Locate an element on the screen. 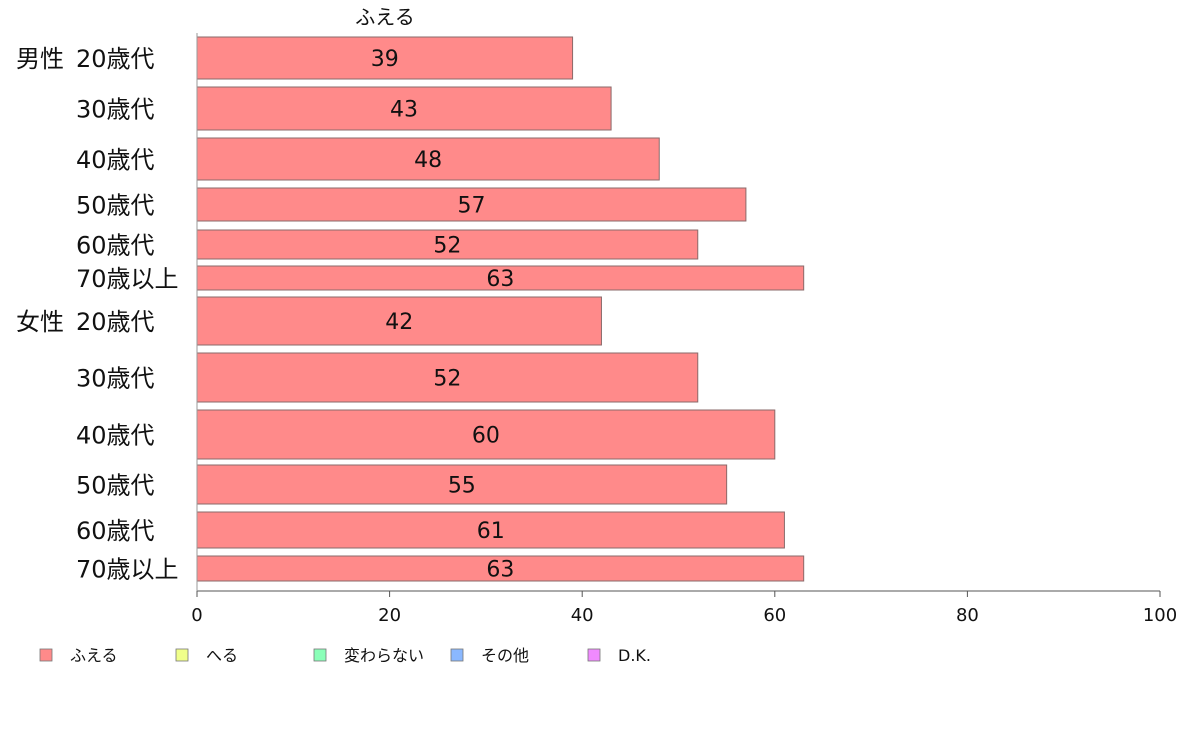  x-tick-label: 80 is located at coordinates (967, 615).